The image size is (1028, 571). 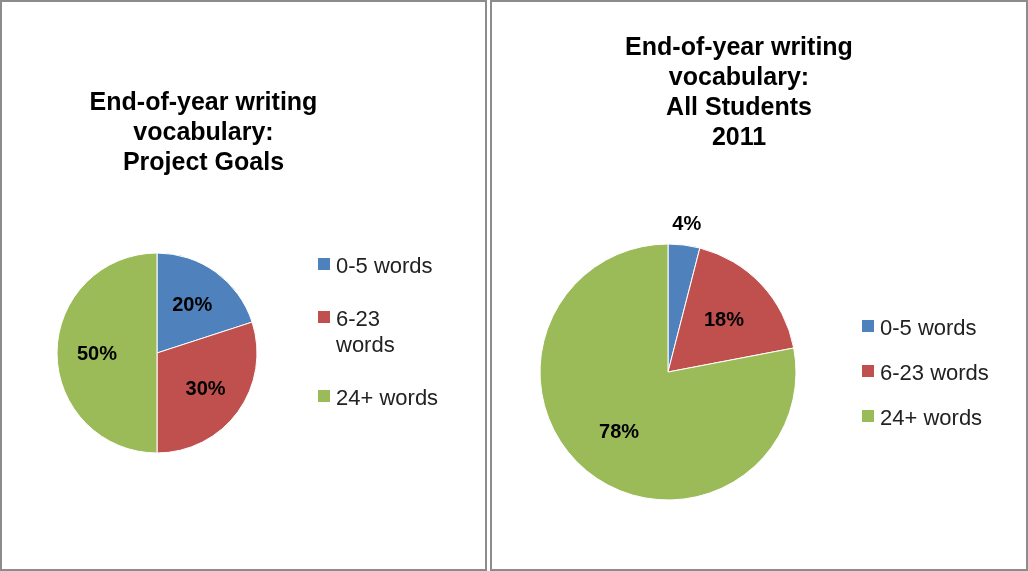 I want to click on chart-title: End-of-year writing vocabulary: Project Goals, so click(x=203, y=131).